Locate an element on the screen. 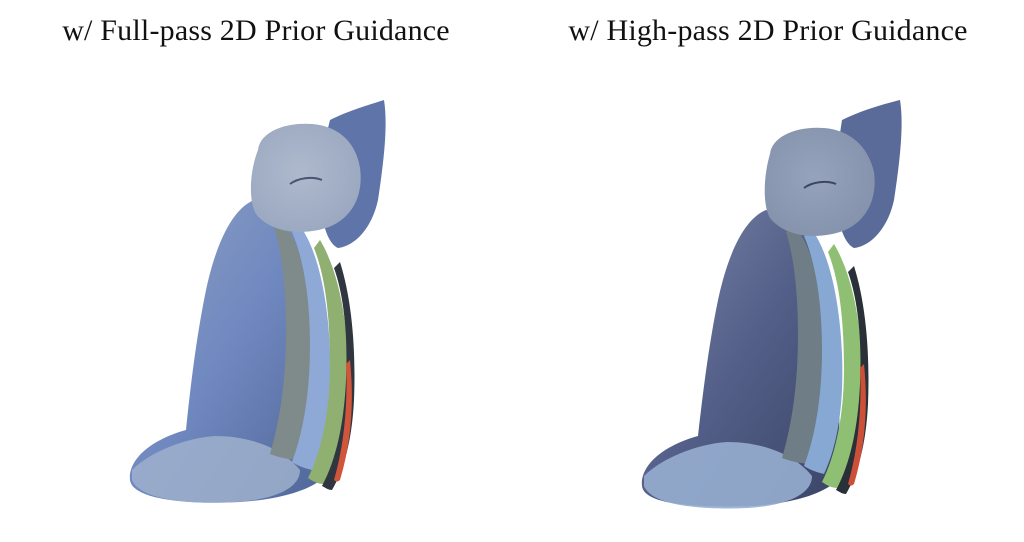  left-light-stripe is located at coordinates (311, 348).